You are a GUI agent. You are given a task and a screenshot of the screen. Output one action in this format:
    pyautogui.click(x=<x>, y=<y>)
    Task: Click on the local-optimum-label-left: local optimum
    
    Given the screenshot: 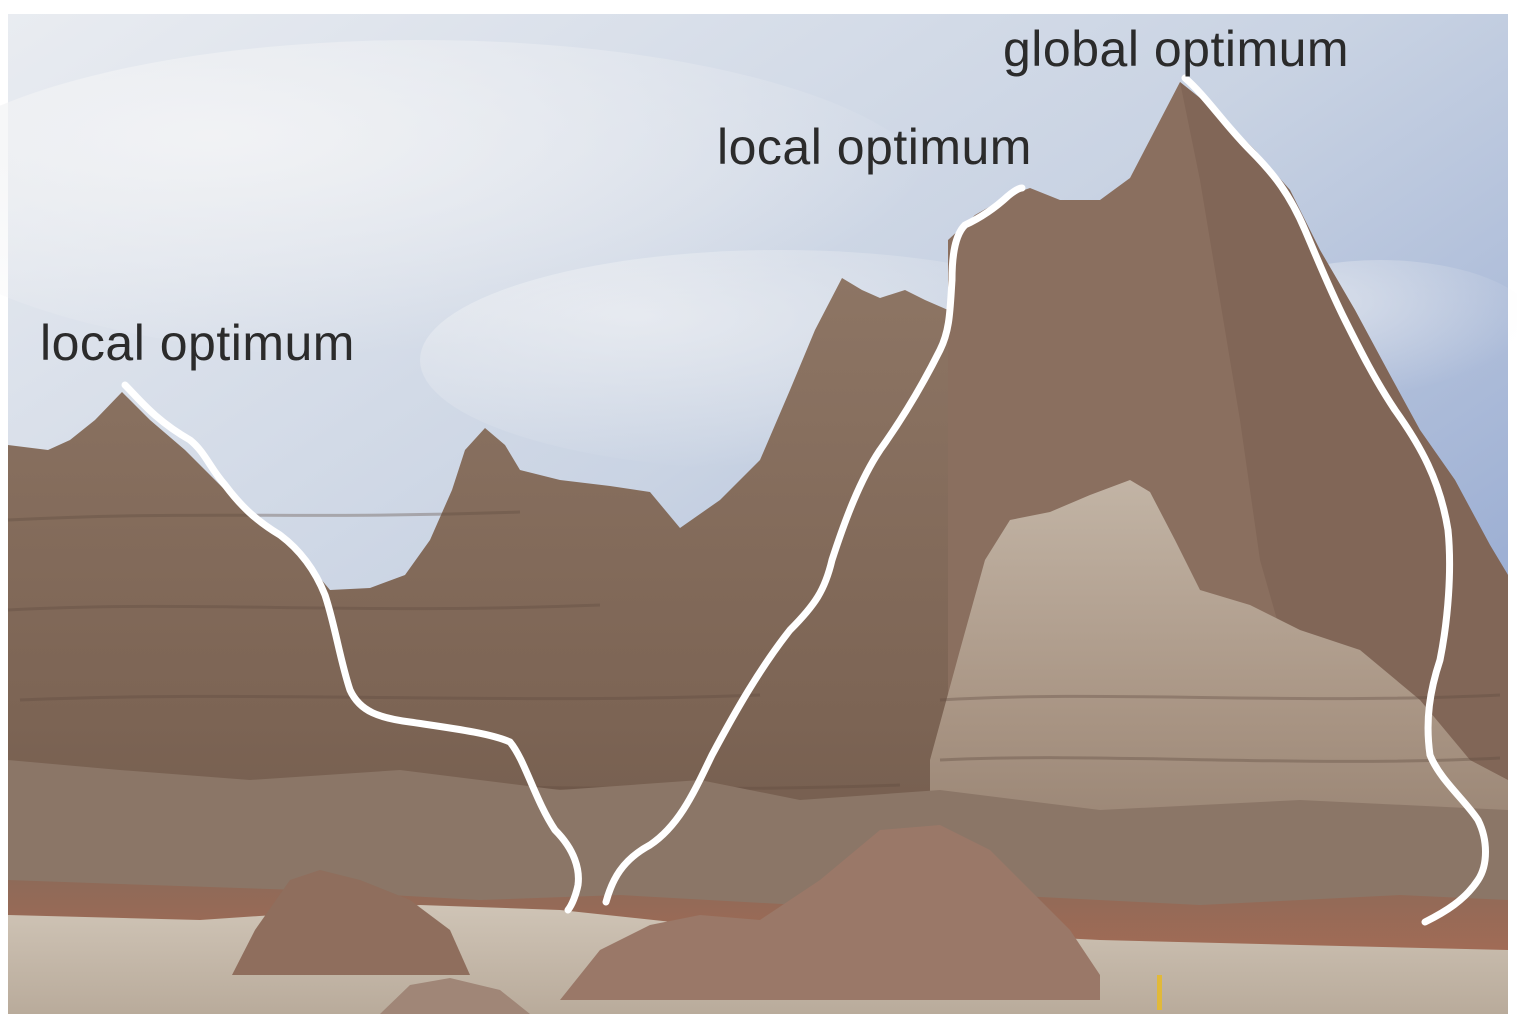 What is the action you would take?
    pyautogui.click(x=197, y=343)
    